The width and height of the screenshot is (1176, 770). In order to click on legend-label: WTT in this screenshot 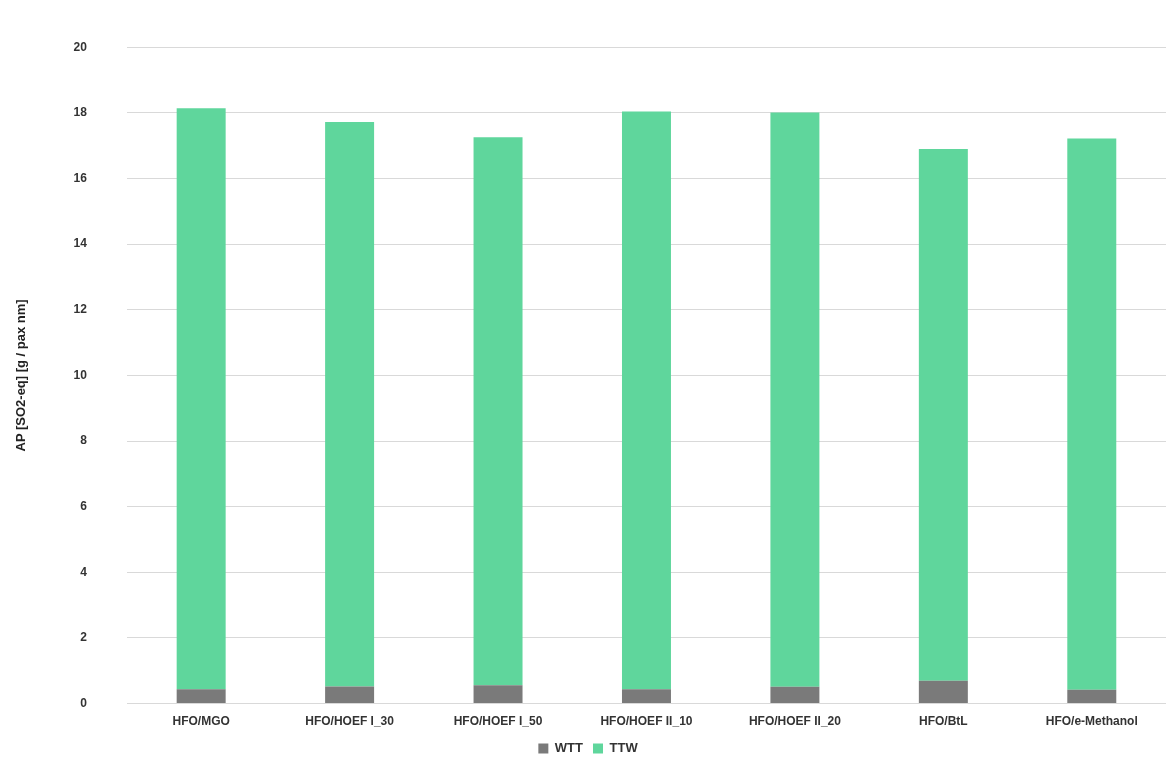, I will do `click(569, 748)`.